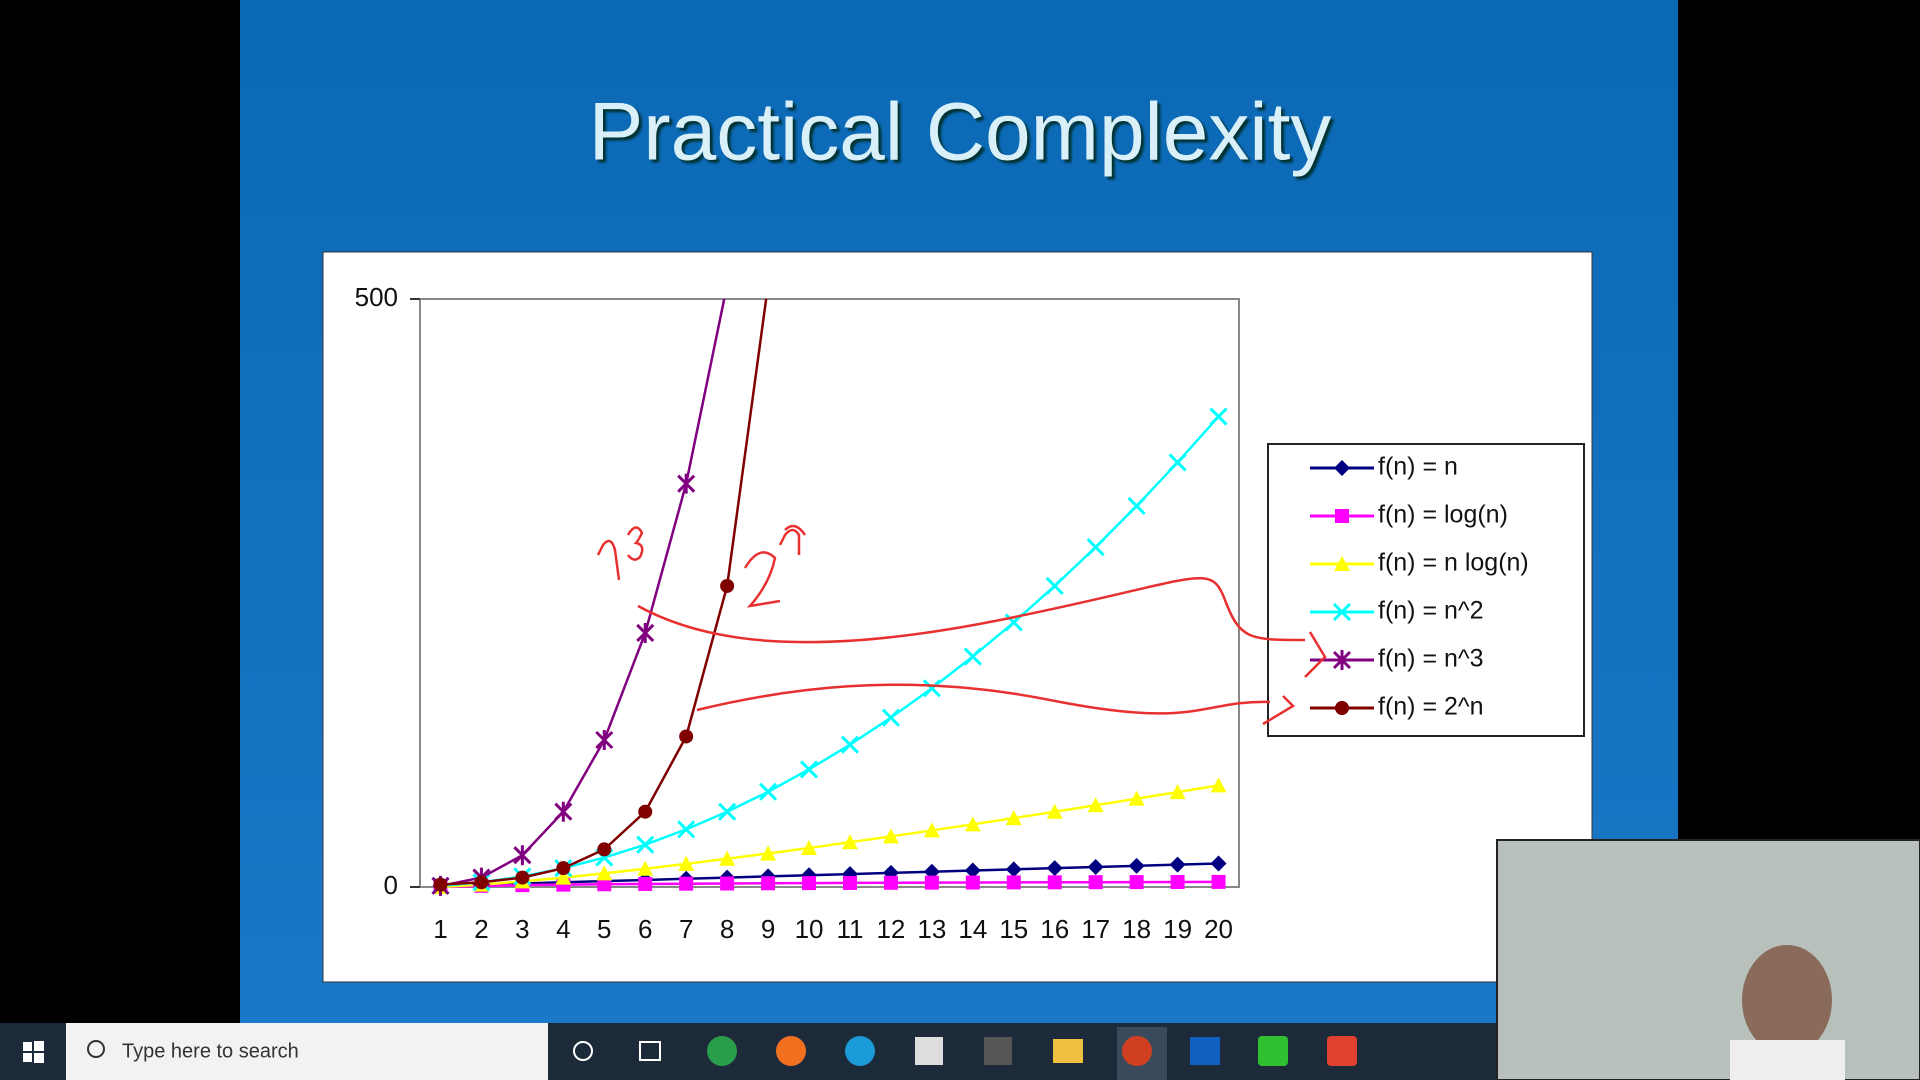 Image resolution: width=1920 pixels, height=1080 pixels. What do you see at coordinates (1418, 467) in the screenshot?
I see `legend-label: f(n) = n` at bounding box center [1418, 467].